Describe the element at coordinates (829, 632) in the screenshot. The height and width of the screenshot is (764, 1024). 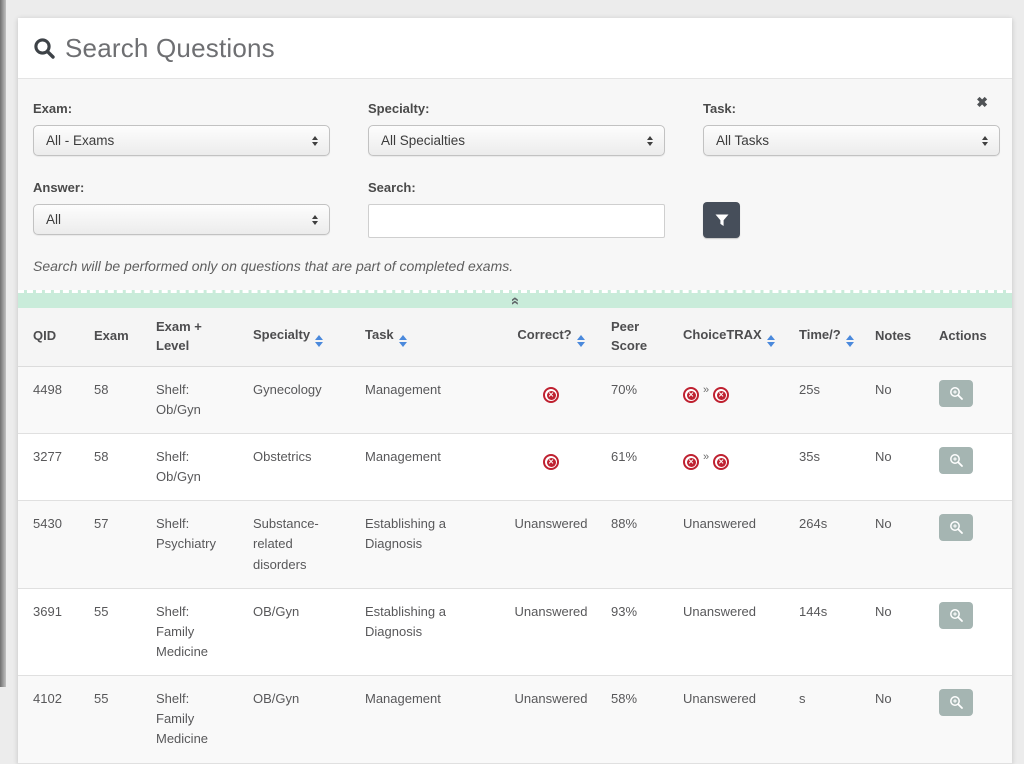
I see `cell-time: 144s` at that location.